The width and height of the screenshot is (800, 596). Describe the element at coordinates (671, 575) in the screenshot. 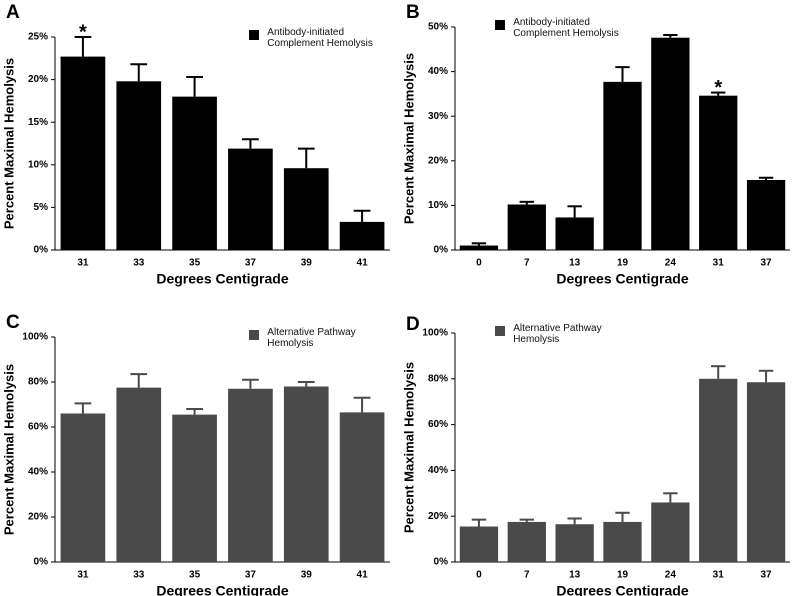

I see `x-tick-label: 24` at that location.